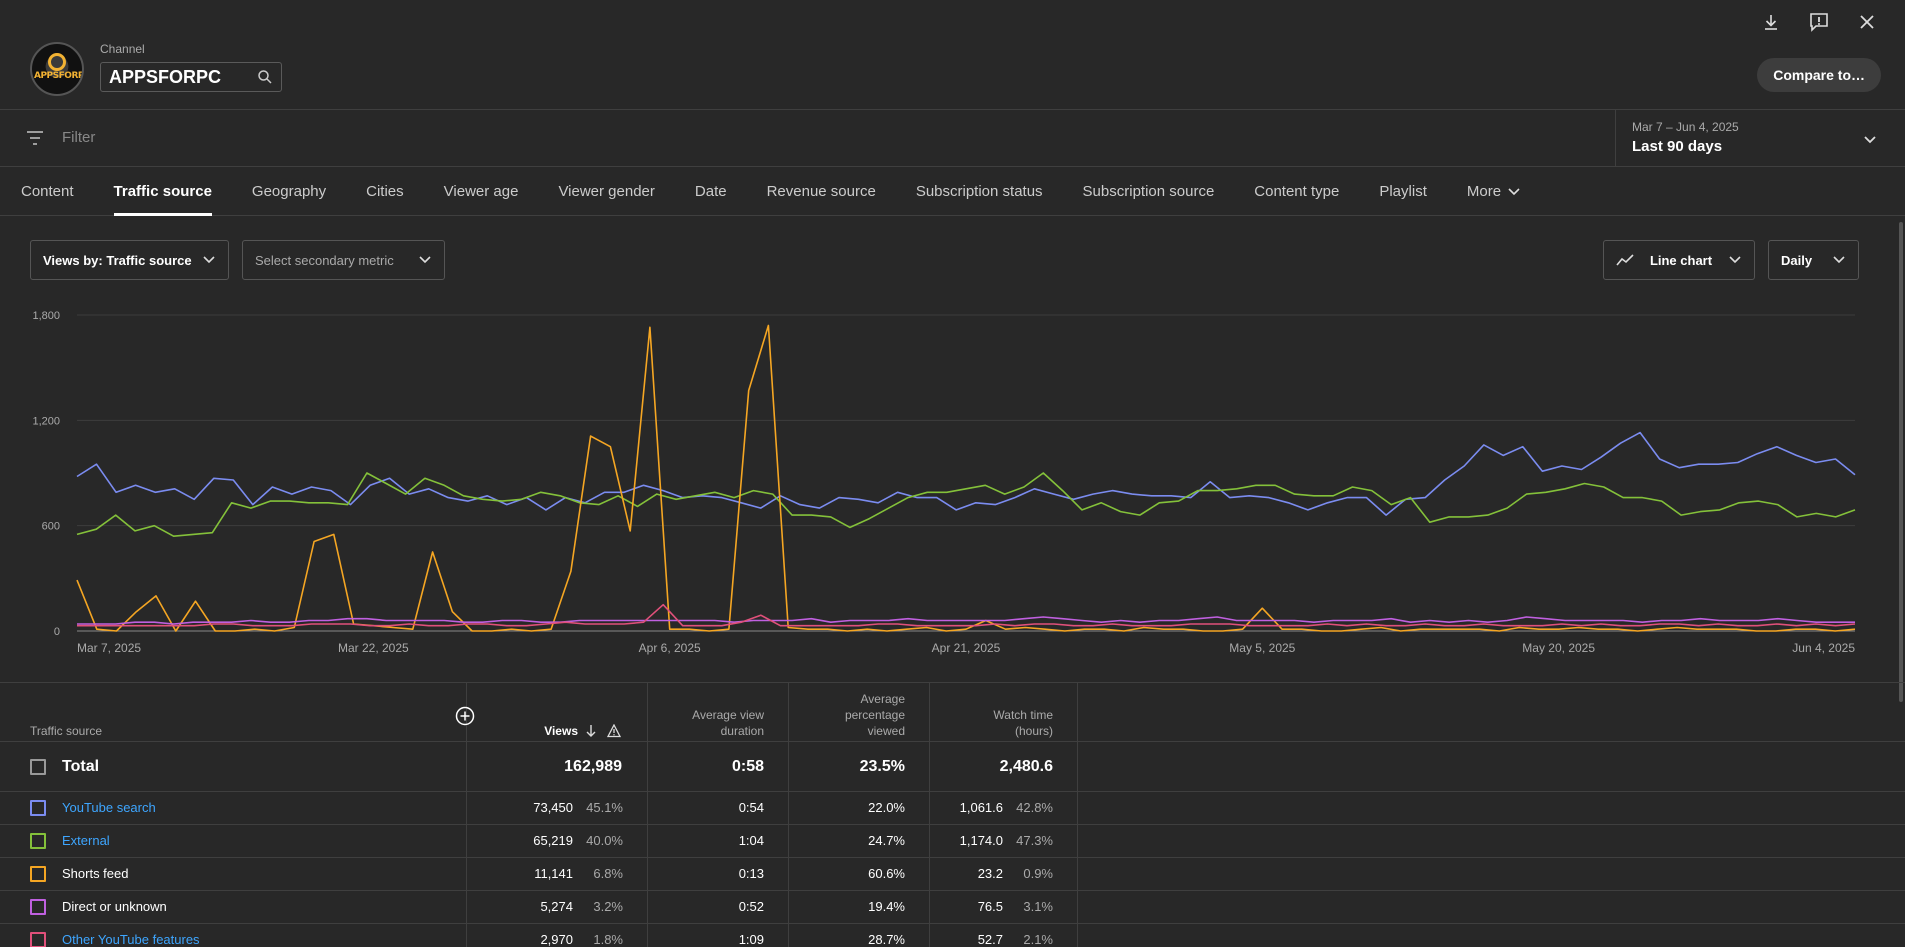  I want to click on views-percent: 45.1%, so click(604, 807).